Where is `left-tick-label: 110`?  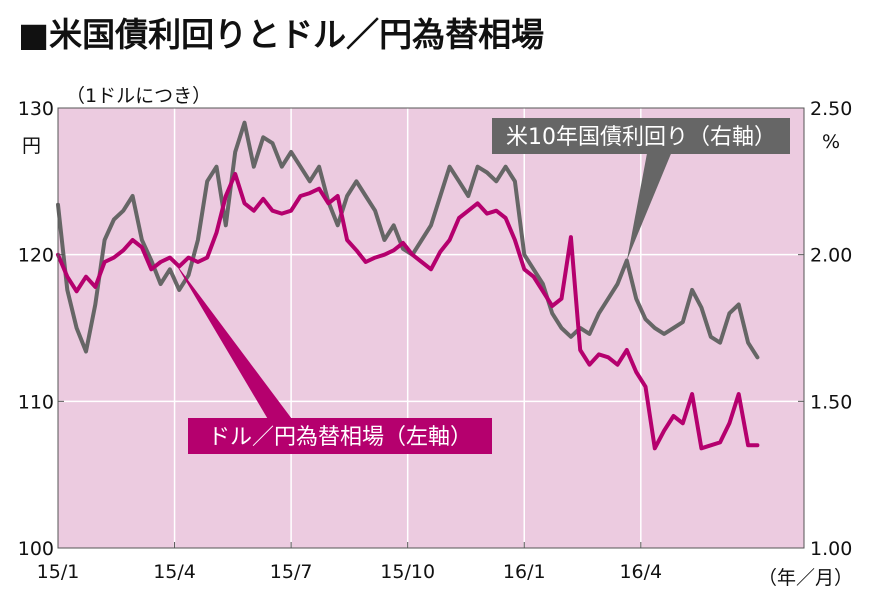 left-tick-label: 110 is located at coordinates (36, 402).